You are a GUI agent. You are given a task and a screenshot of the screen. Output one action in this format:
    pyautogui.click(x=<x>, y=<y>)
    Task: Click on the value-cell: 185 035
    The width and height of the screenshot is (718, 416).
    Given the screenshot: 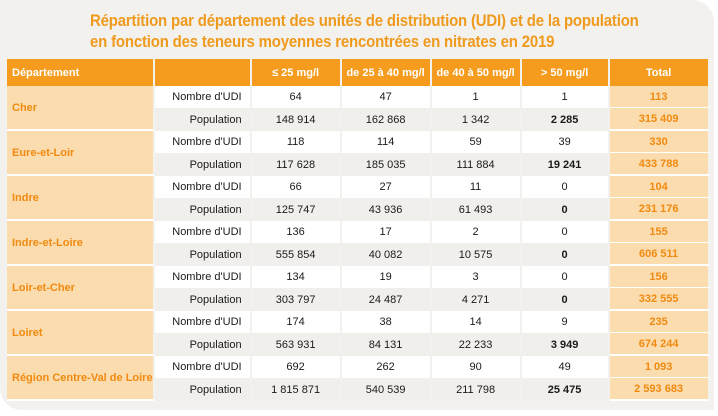 What is the action you would take?
    pyautogui.click(x=386, y=164)
    